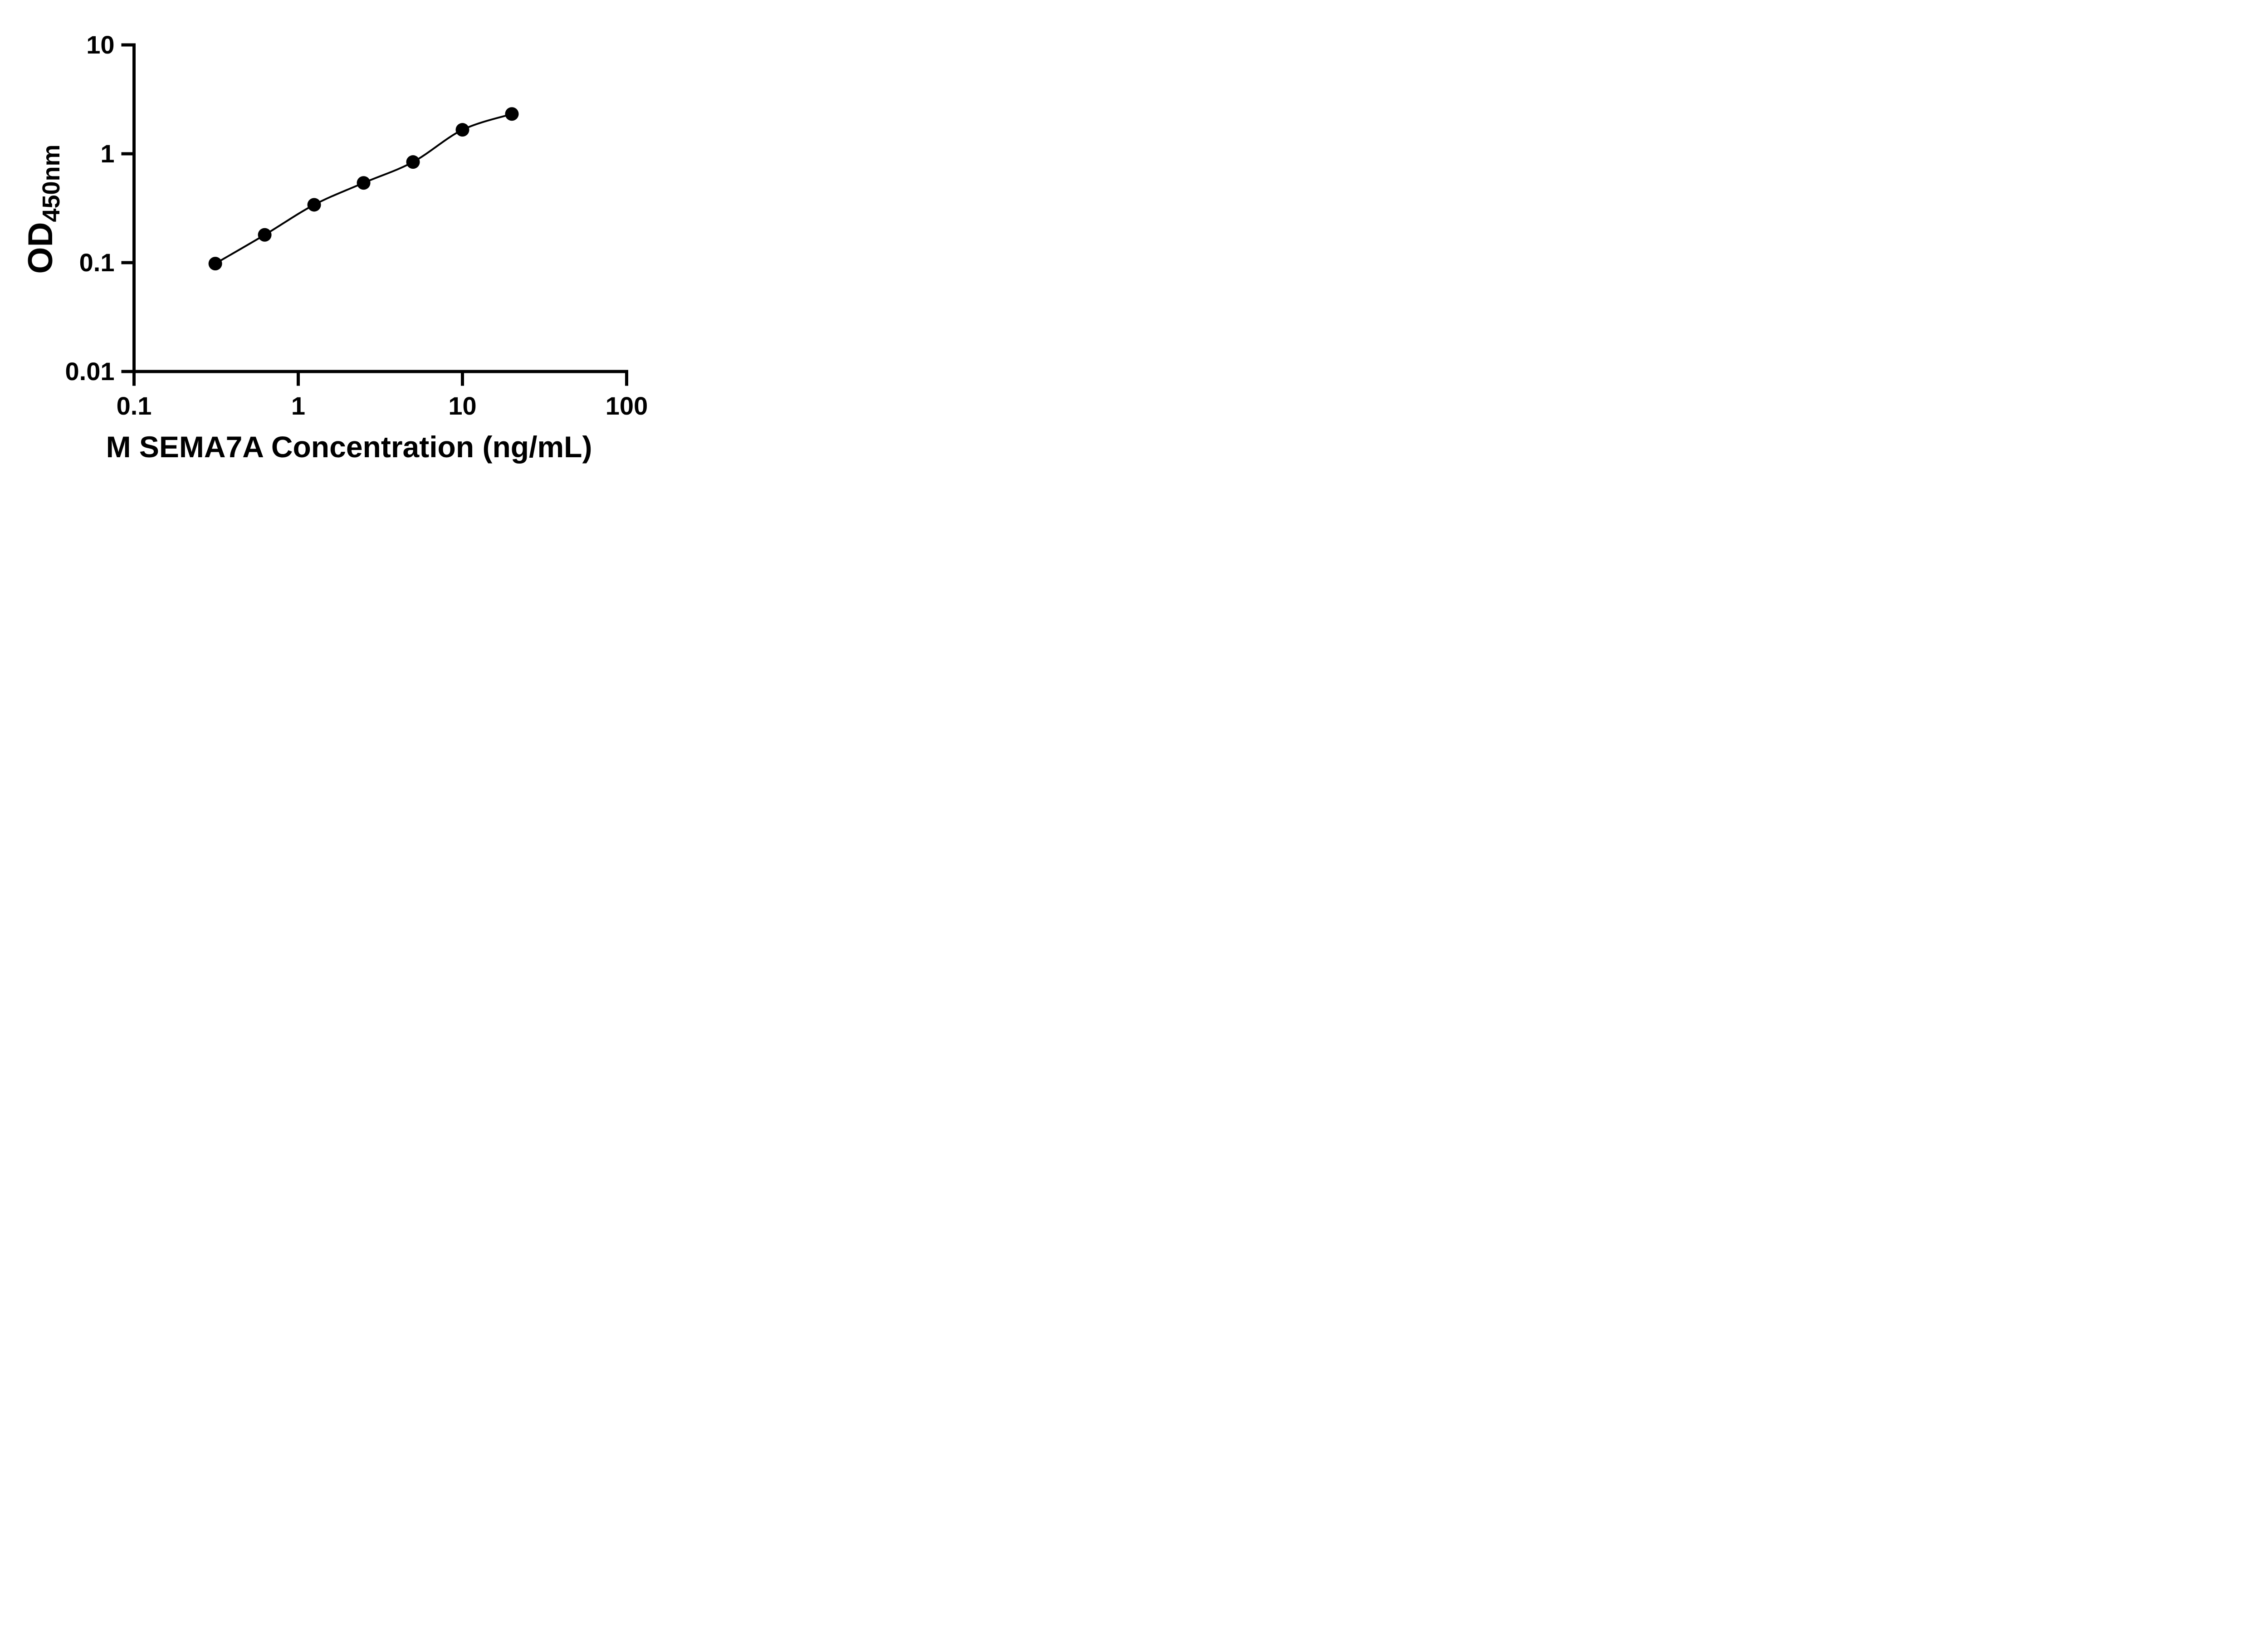 The height and width of the screenshot is (1633, 2268). Describe the element at coordinates (349, 447) in the screenshot. I see `x-axis-title: M SEMA7A Concentration (ng/mL)` at that location.